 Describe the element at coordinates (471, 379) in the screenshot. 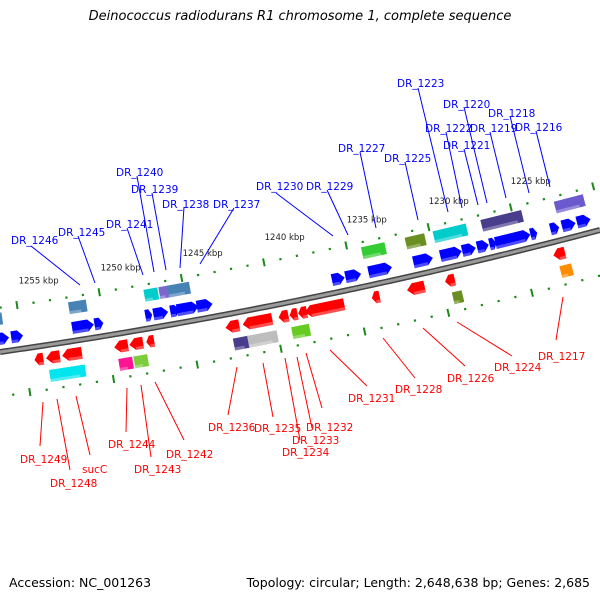

I see `gene-label: DR_1226` at that location.